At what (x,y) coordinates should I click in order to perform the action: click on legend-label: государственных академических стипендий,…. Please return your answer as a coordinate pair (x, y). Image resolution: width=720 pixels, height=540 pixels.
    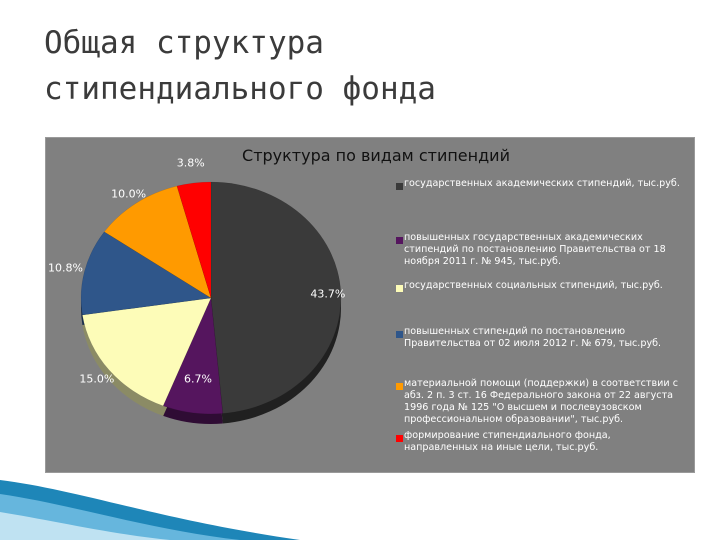
    Looking at the image, I should click on (542, 183).